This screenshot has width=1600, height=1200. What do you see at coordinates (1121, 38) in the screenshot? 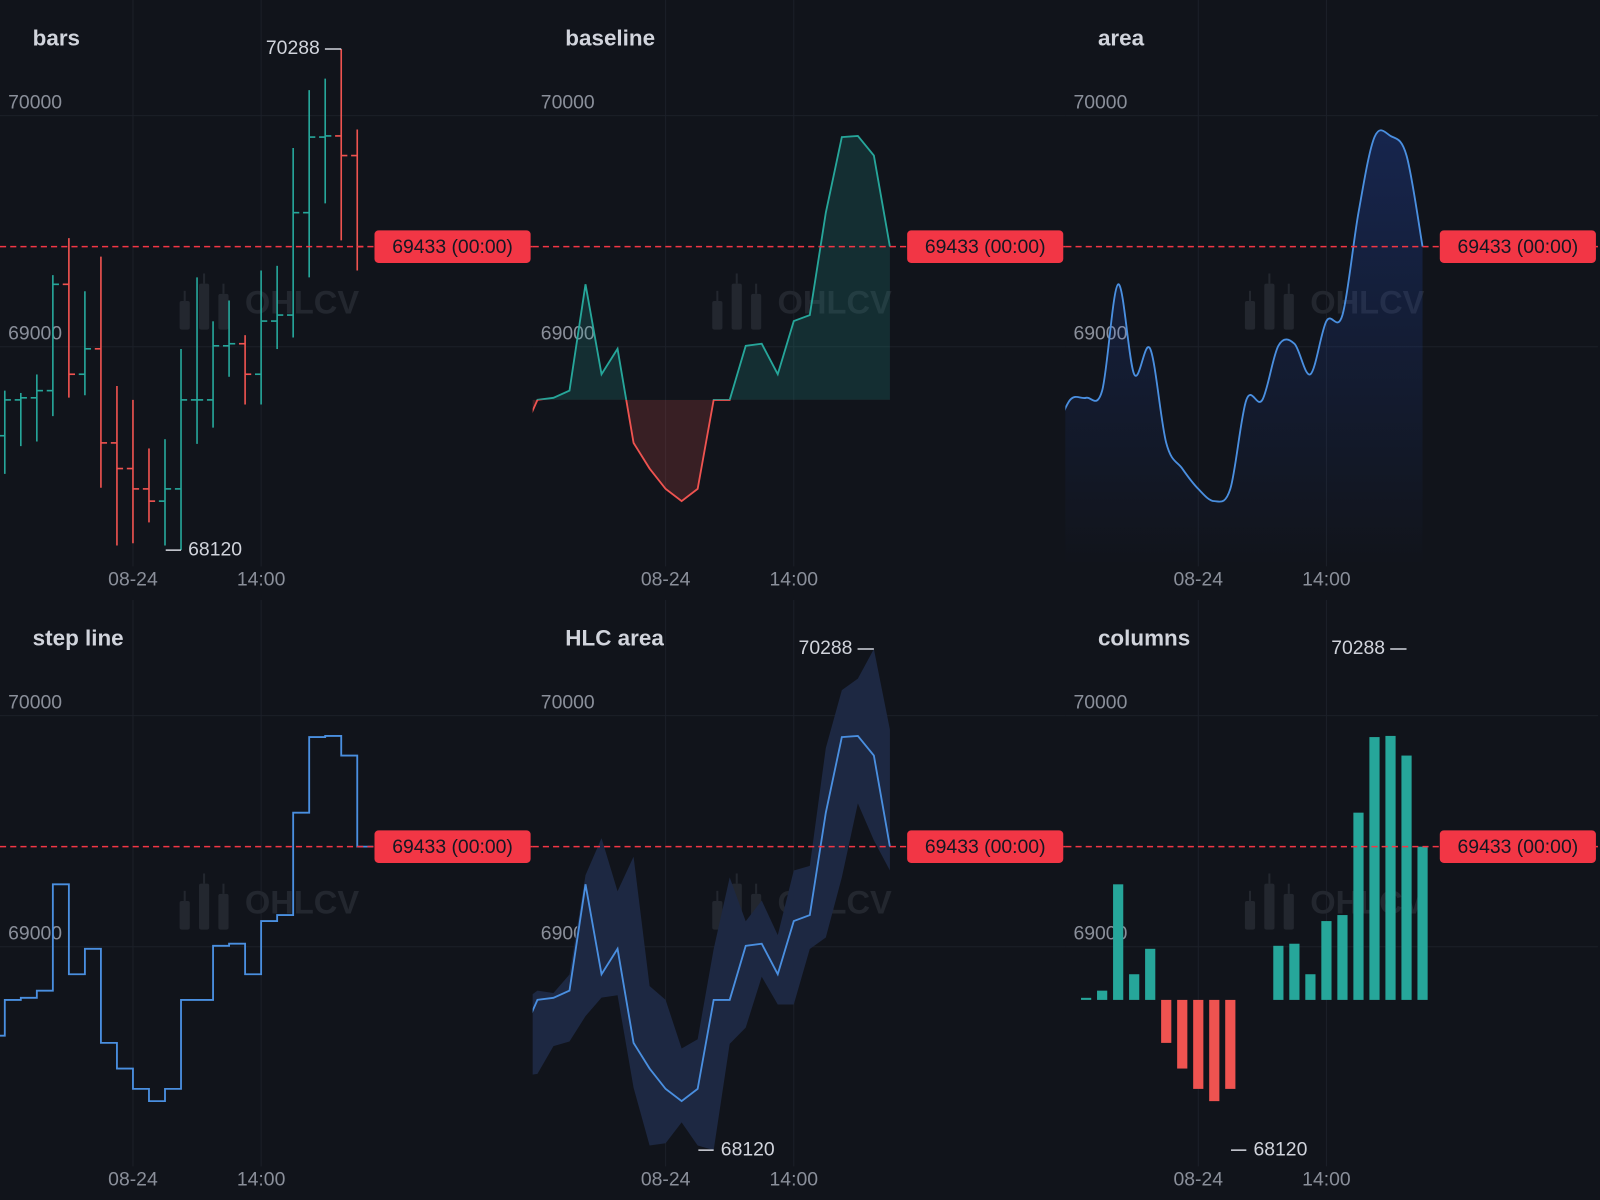
I see `chart-title: area` at bounding box center [1121, 38].